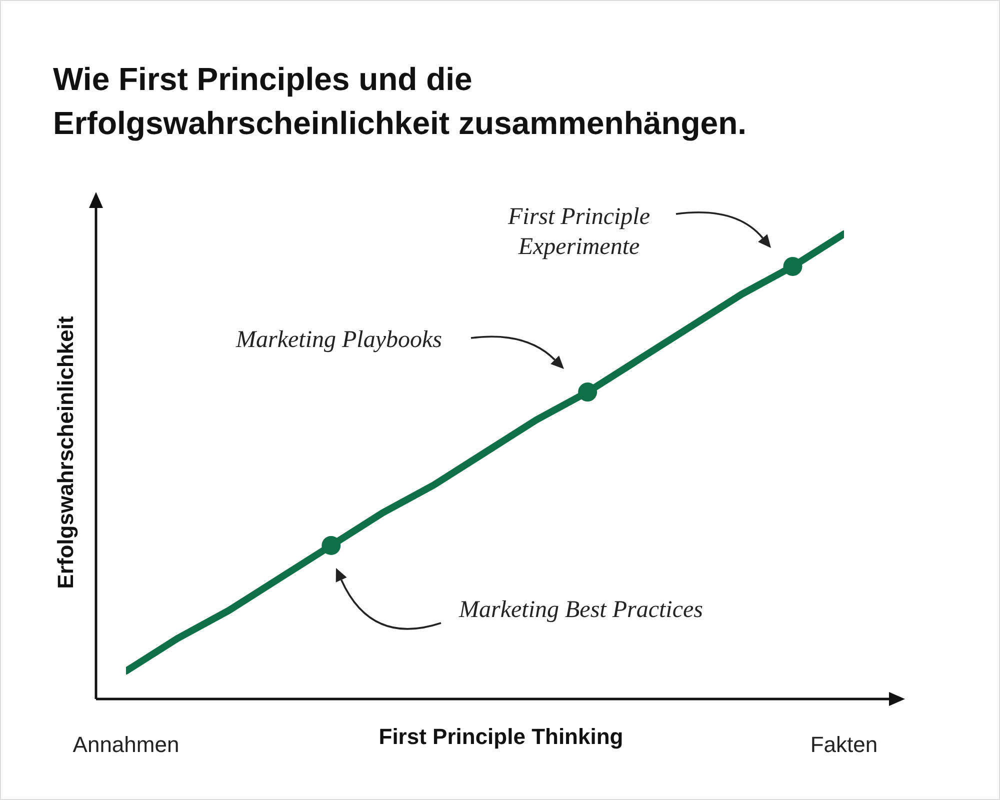 This screenshot has width=1000, height=800. I want to click on chart-title: Wie First Principles und die Erfolgswahrscheinlichkeit zusammenhängen., so click(400, 101).